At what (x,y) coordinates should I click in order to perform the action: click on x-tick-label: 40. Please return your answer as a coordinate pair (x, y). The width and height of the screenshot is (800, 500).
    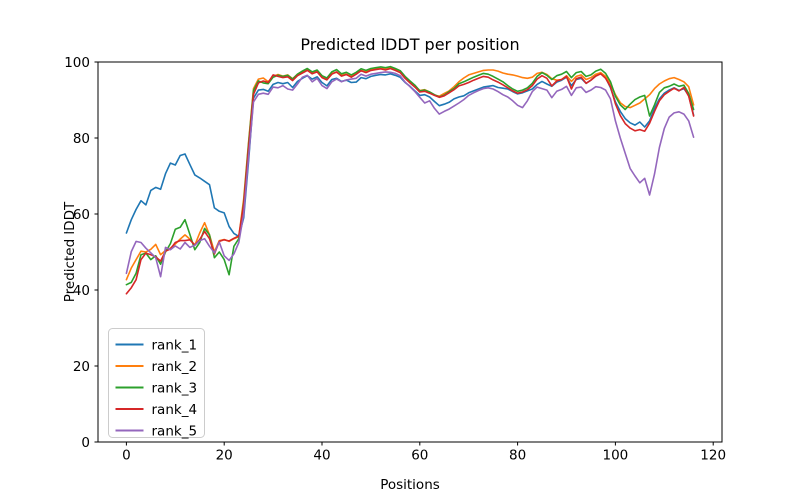
    Looking at the image, I should click on (321, 456).